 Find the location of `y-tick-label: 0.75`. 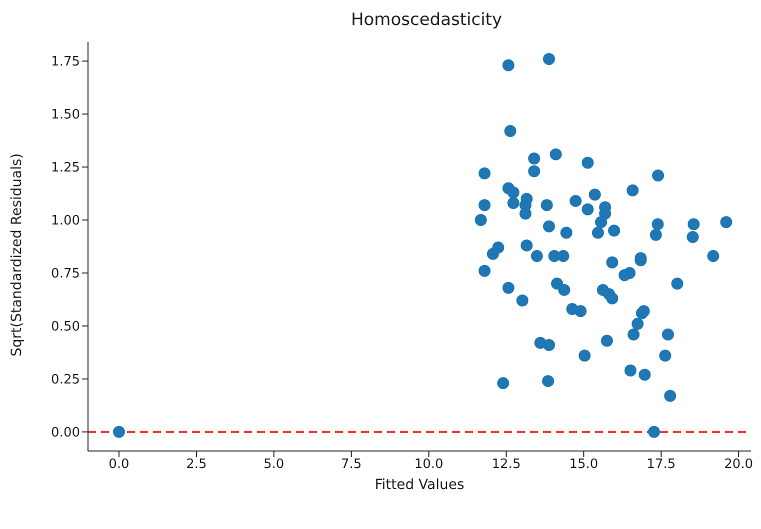

y-tick-label: 0.75 is located at coordinates (65, 274).